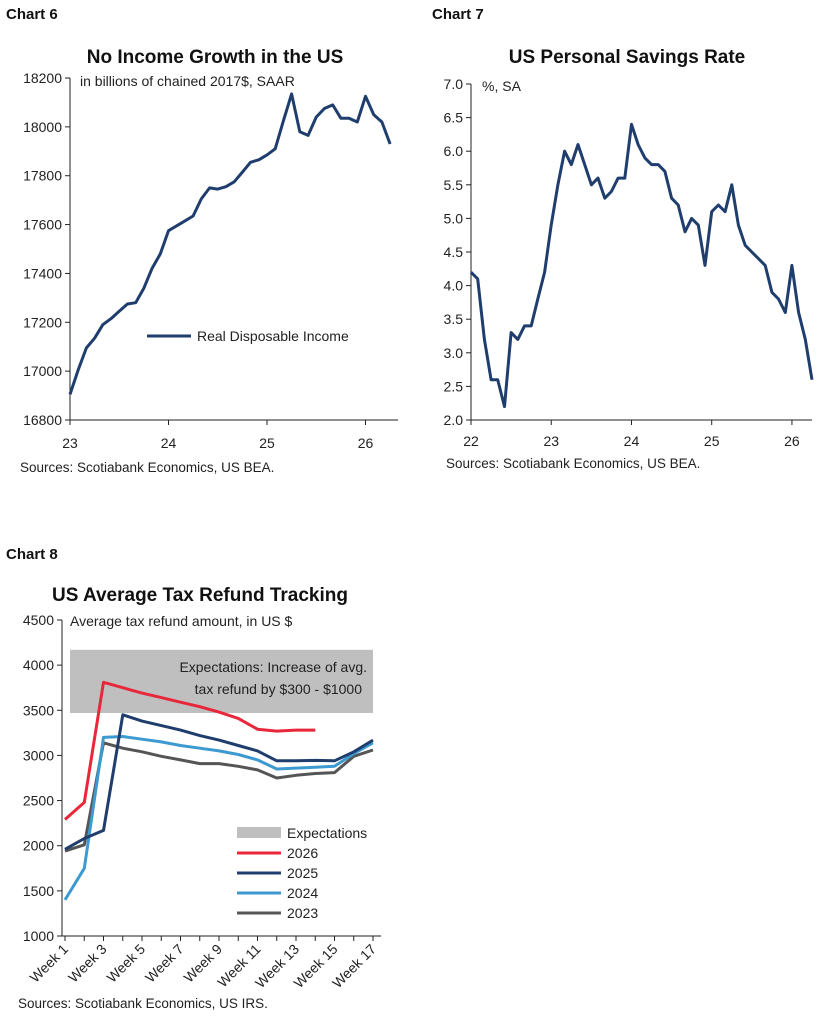 The image size is (828, 1023). Describe the element at coordinates (230, 243) in the screenshot. I see `chart6-series-line` at that location.